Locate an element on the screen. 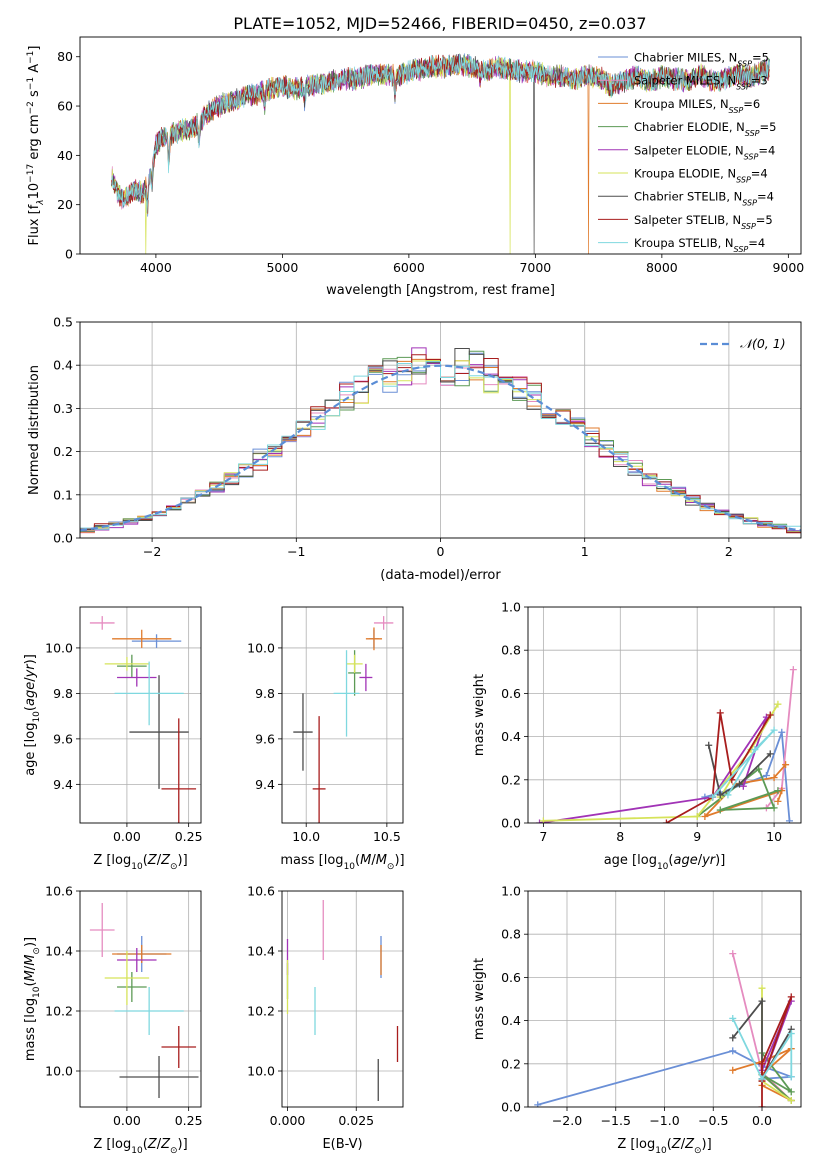  y-tick-label: 20 is located at coordinates (65, 204).